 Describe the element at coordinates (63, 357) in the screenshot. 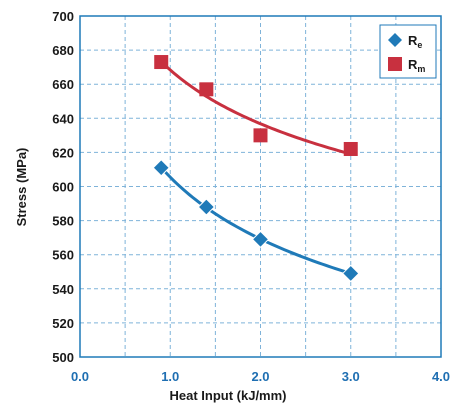

I see `y-tick-label: 500` at that location.